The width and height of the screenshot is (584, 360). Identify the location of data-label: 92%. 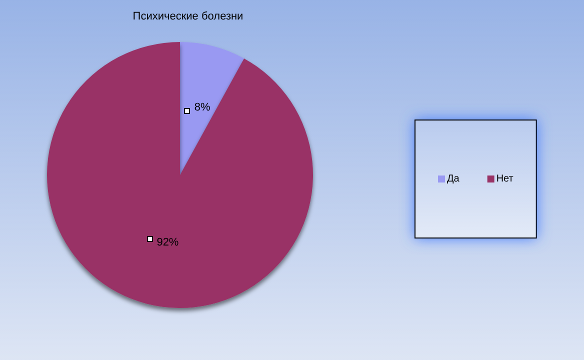
(167, 242).